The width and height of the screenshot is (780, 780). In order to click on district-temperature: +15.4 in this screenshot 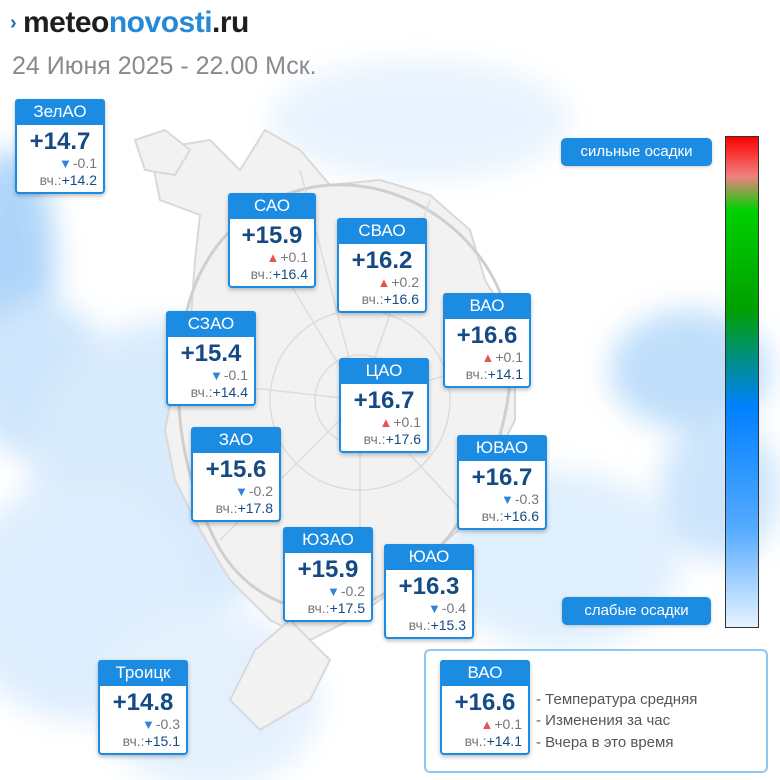, I will do `click(211, 353)`.